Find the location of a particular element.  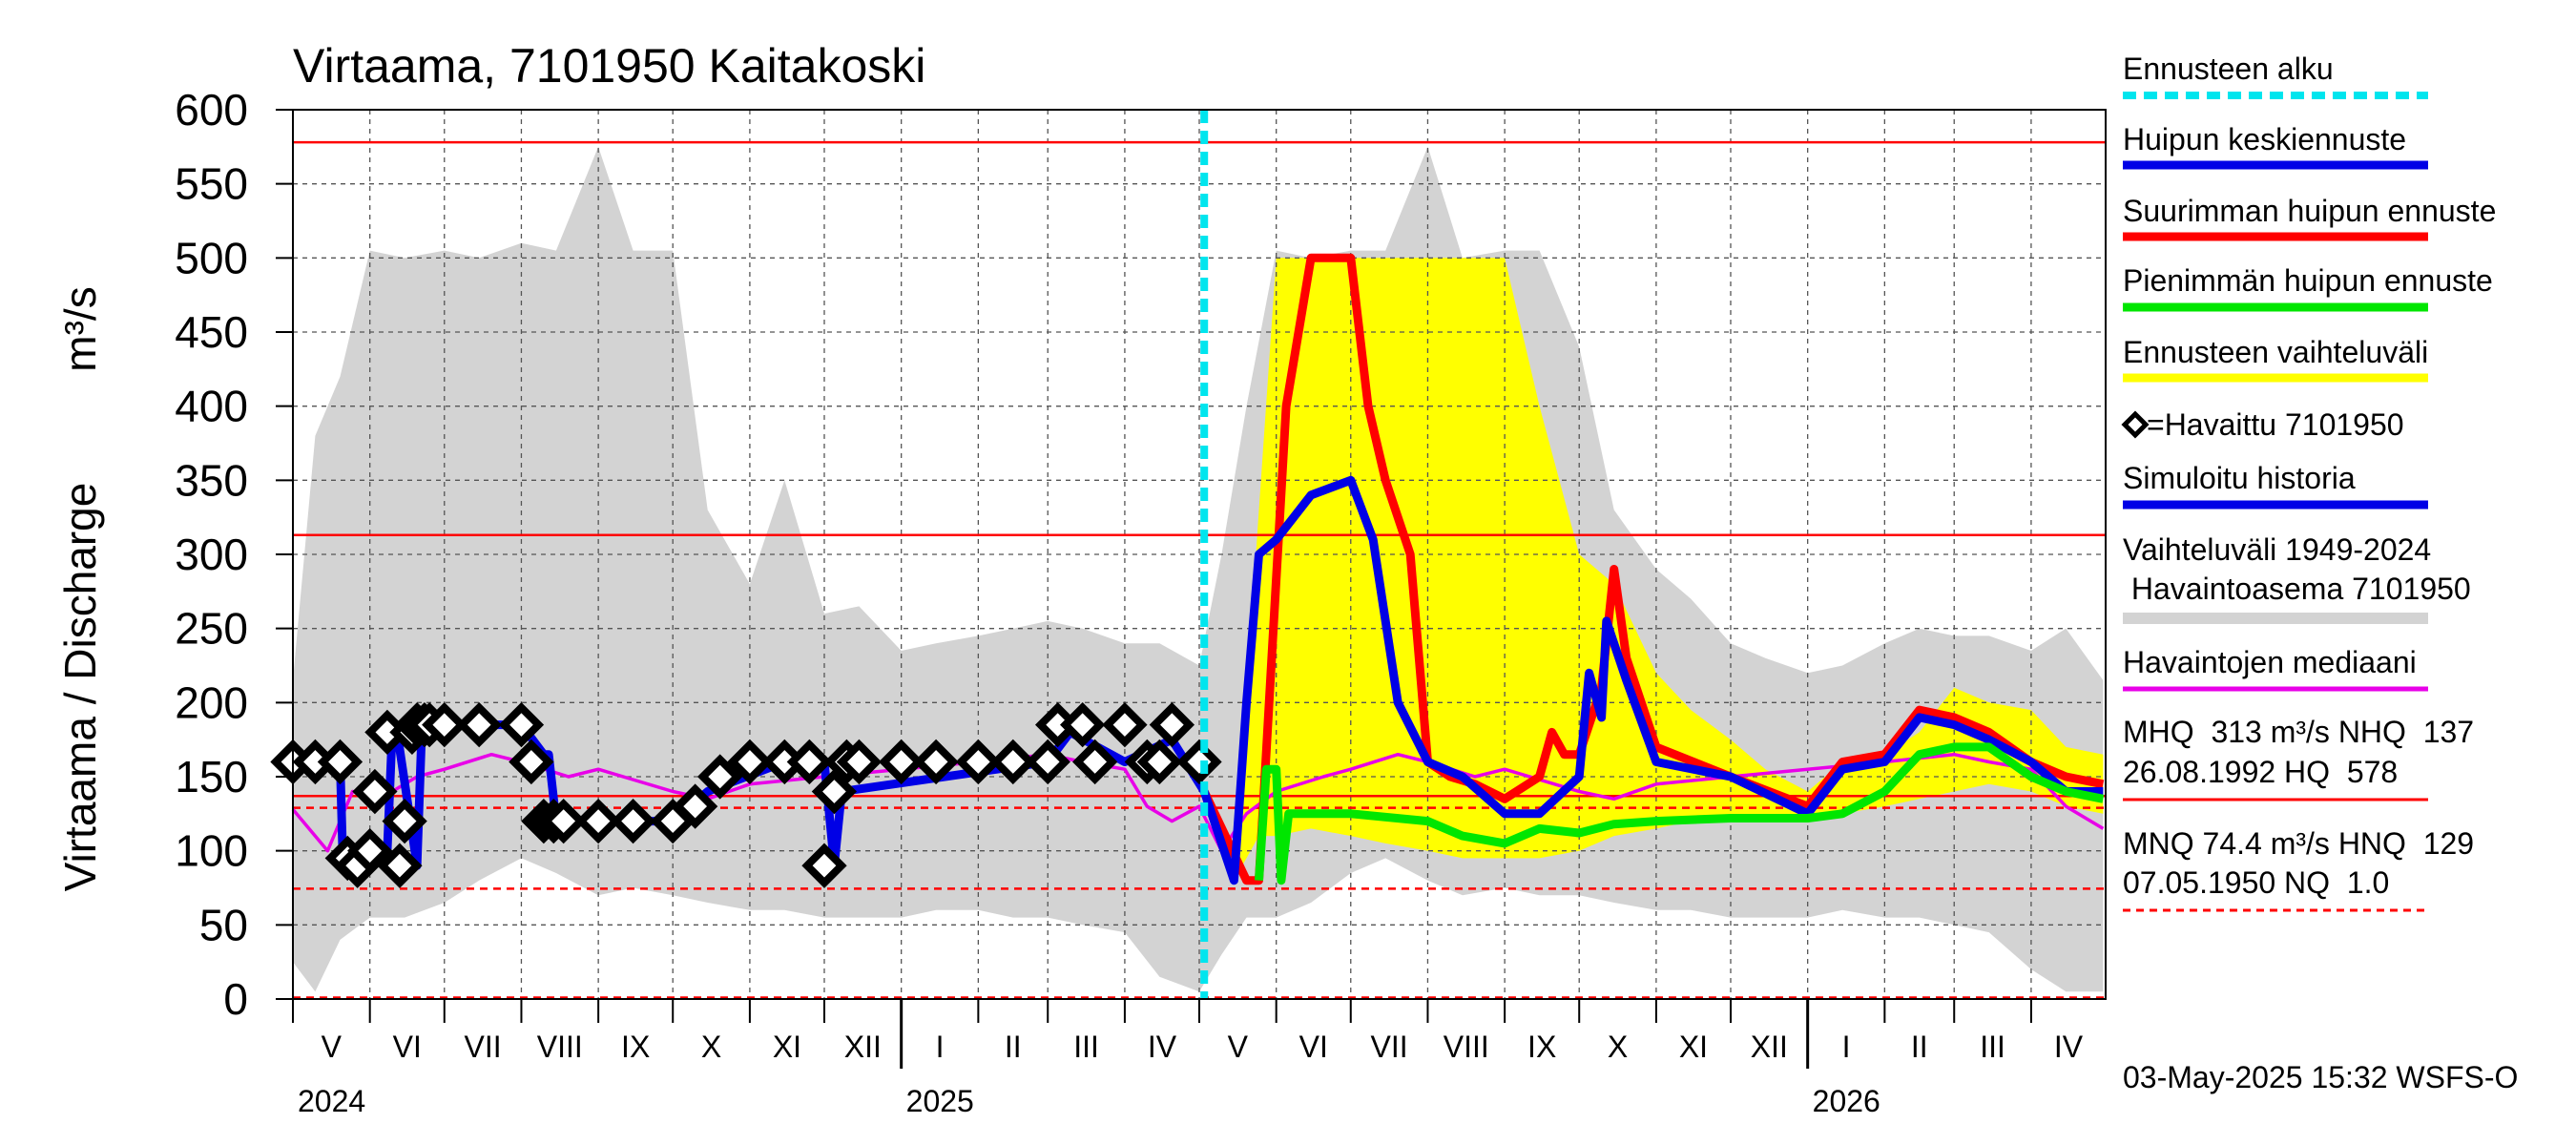

y-tick-label: 50 is located at coordinates (223, 925).